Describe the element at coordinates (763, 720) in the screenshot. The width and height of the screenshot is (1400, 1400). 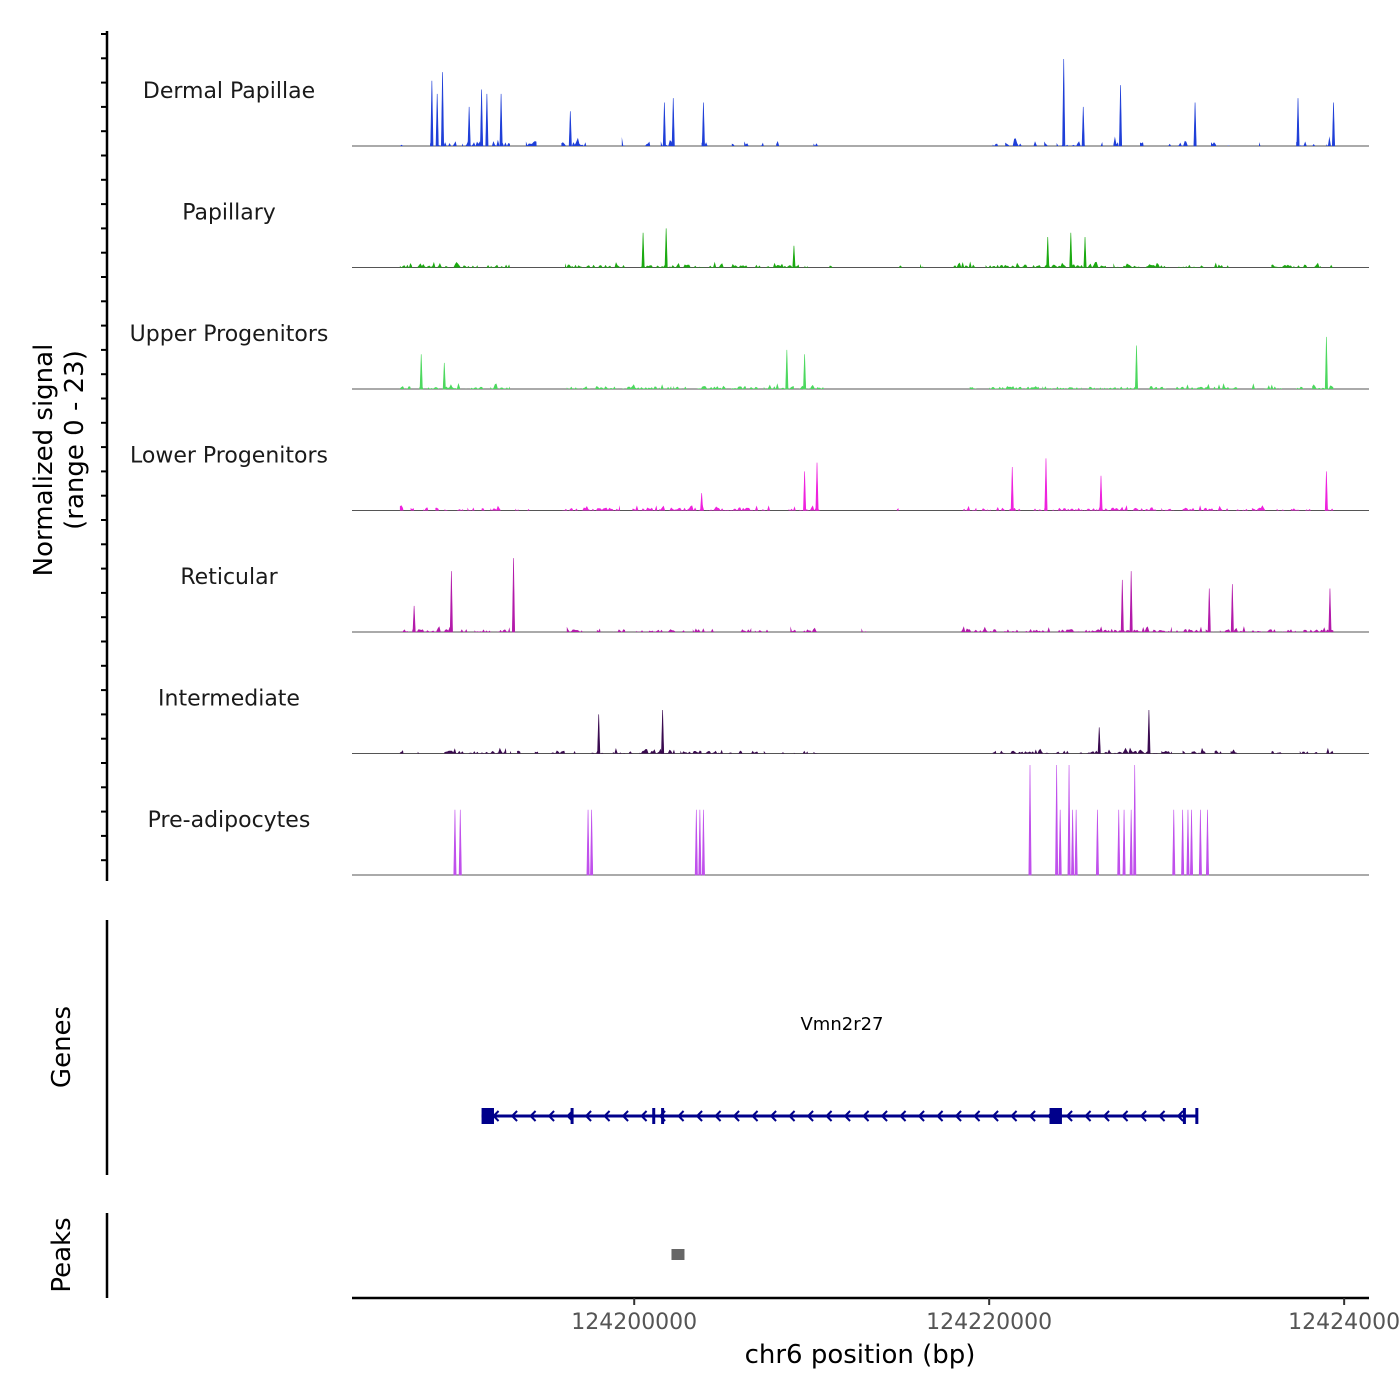
I see `track-intermediate: Intermediate` at that location.